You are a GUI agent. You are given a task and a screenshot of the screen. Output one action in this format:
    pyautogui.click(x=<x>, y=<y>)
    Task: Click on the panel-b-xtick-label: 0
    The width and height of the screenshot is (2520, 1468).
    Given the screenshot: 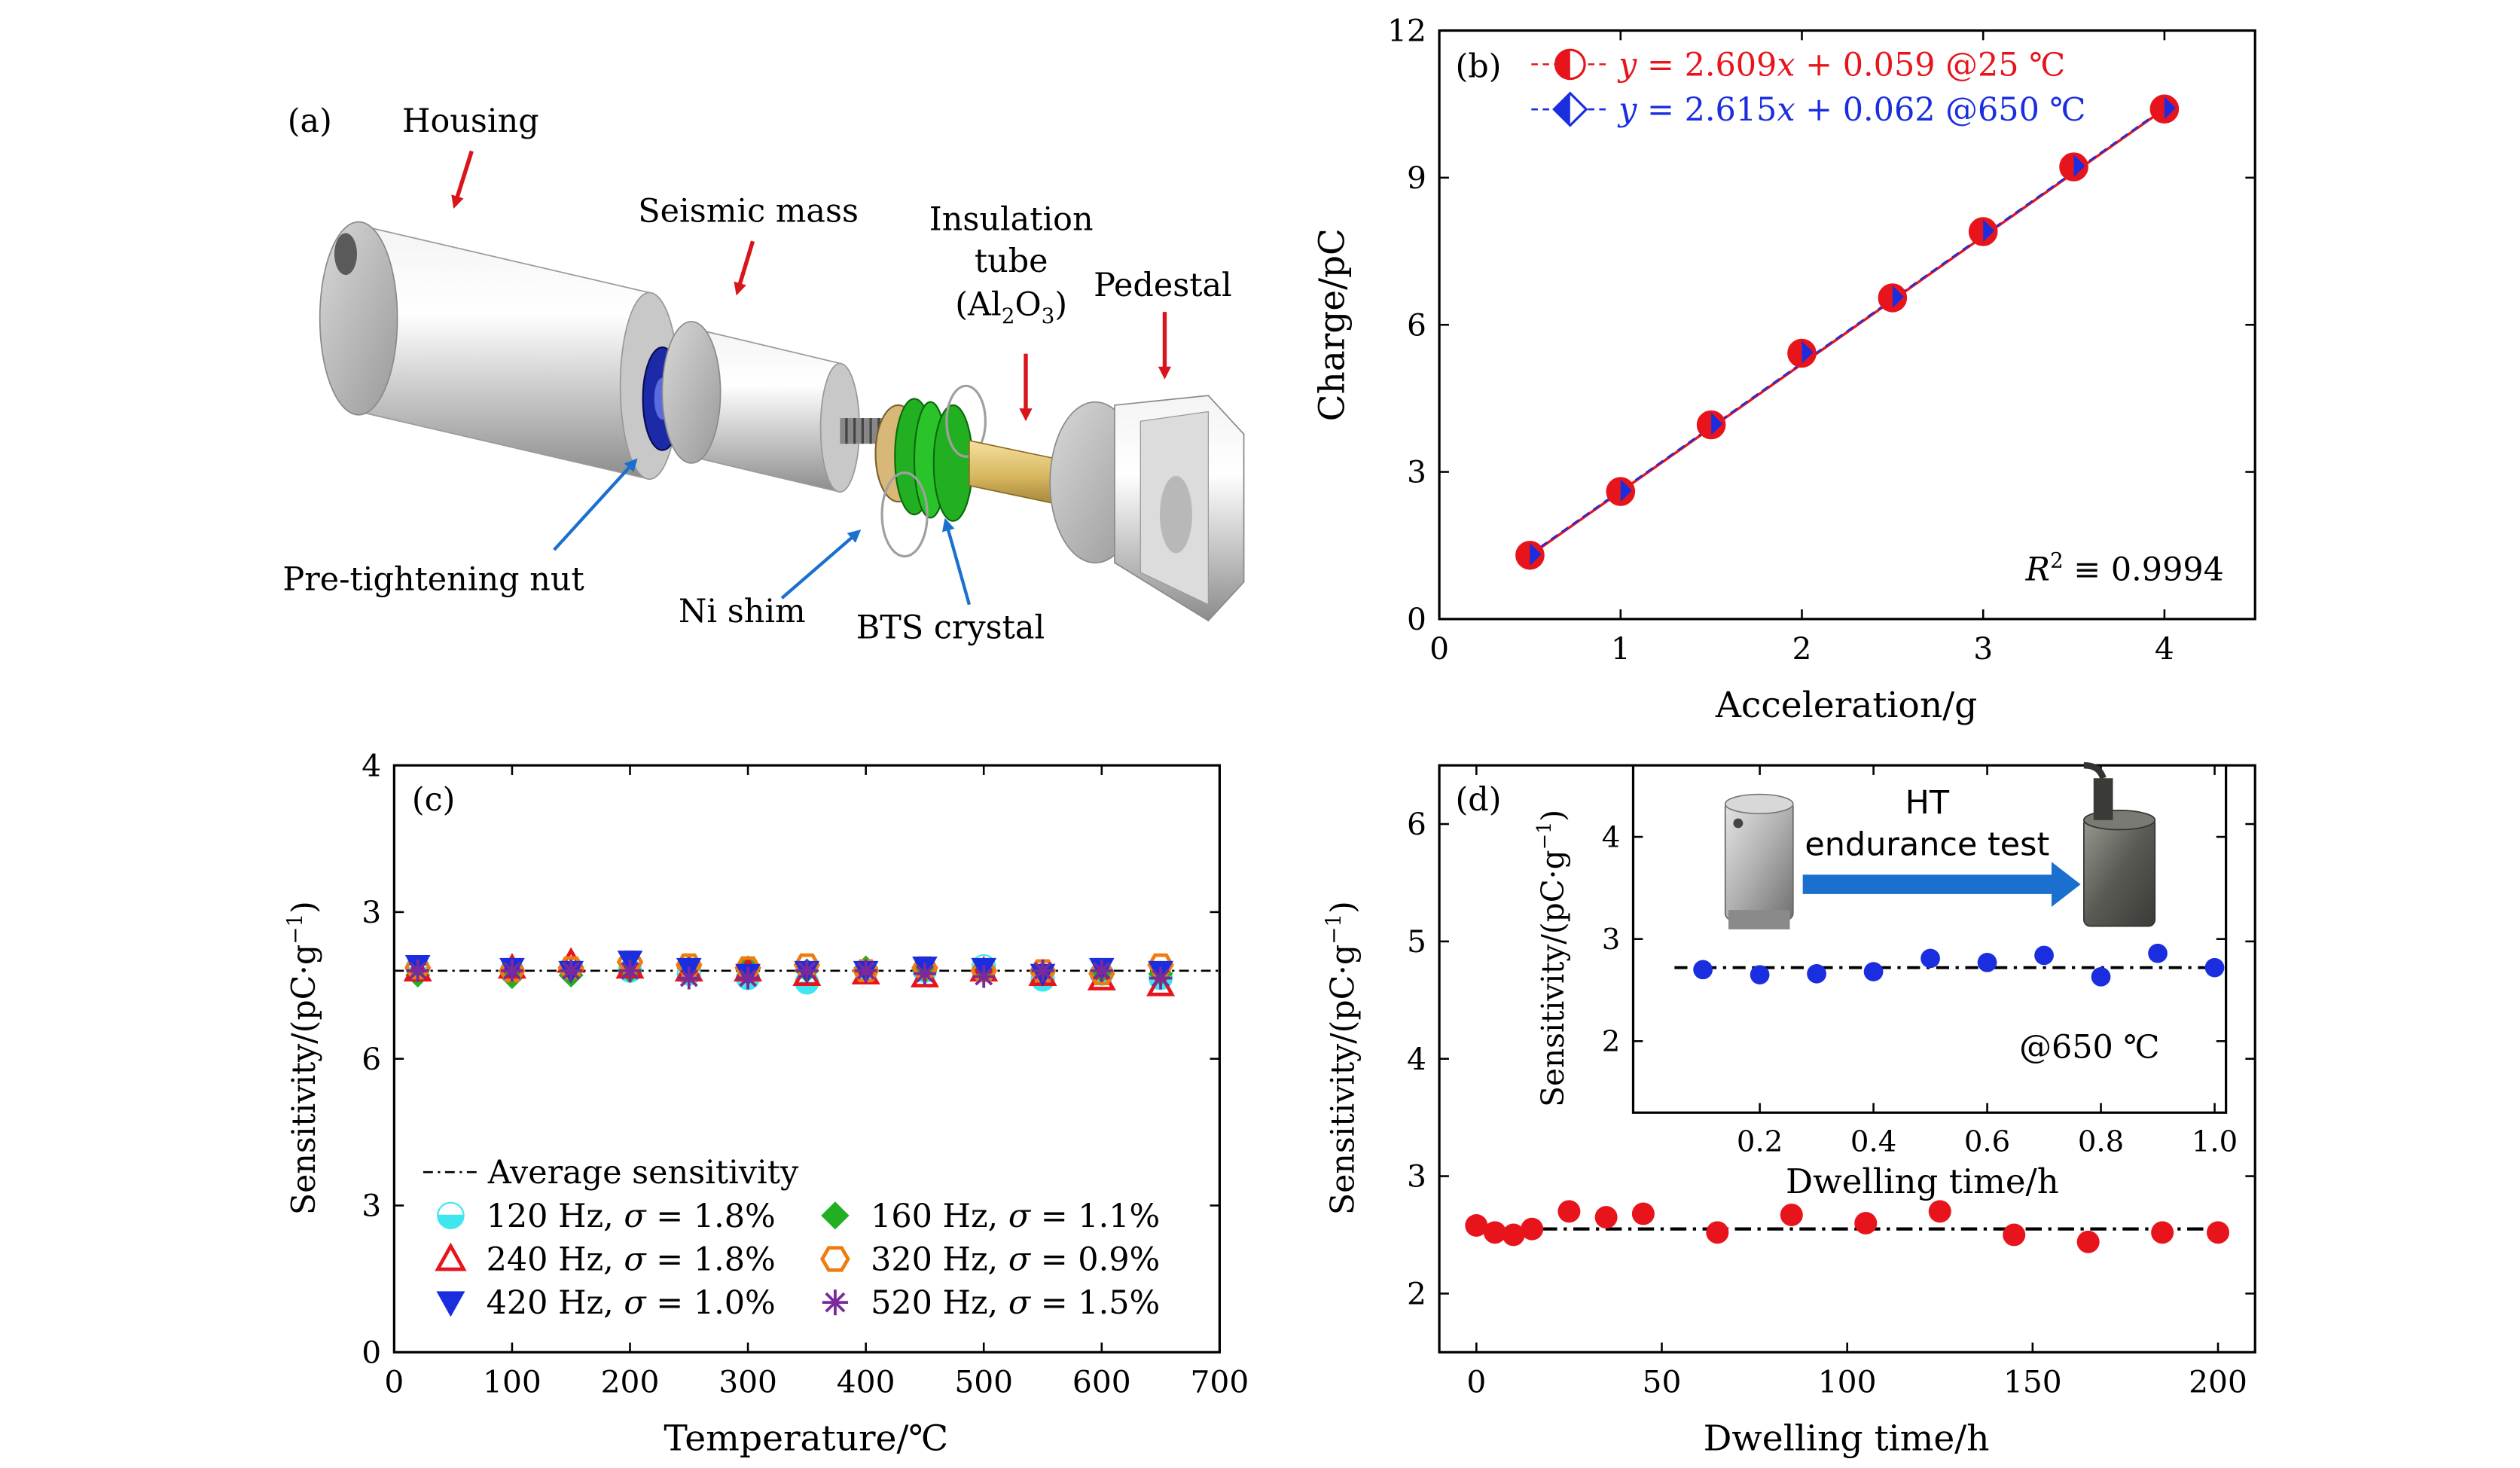 What is the action you would take?
    pyautogui.click(x=1439, y=649)
    